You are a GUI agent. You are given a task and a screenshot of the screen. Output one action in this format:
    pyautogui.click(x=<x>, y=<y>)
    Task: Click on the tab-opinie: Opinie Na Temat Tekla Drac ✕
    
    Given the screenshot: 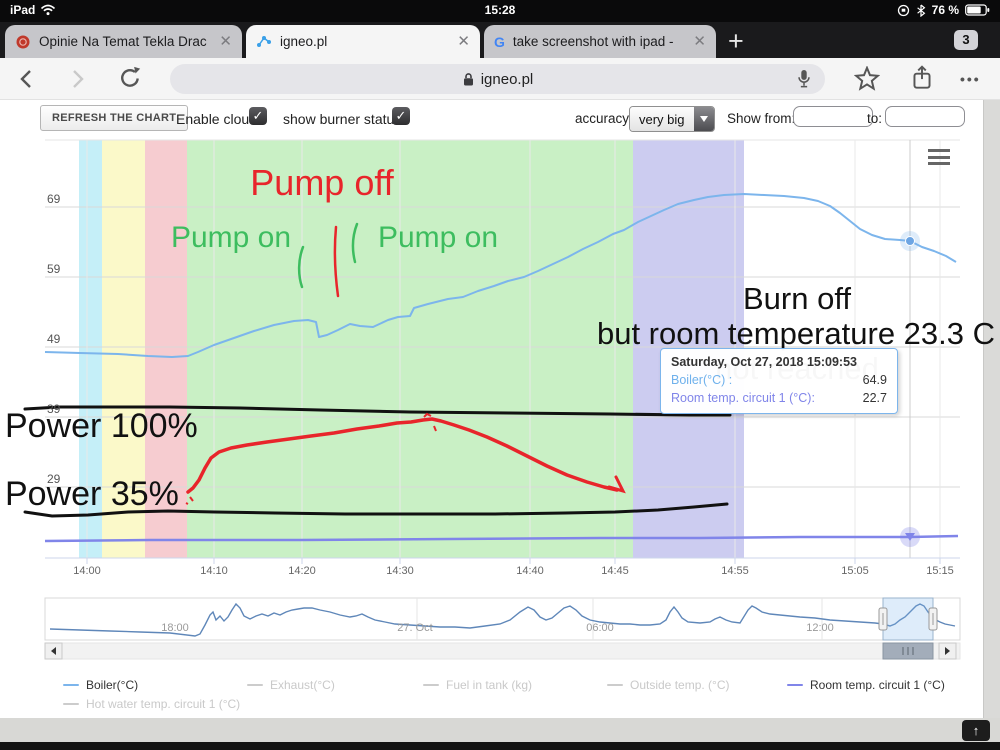 What is the action you would take?
    pyautogui.click(x=123, y=41)
    